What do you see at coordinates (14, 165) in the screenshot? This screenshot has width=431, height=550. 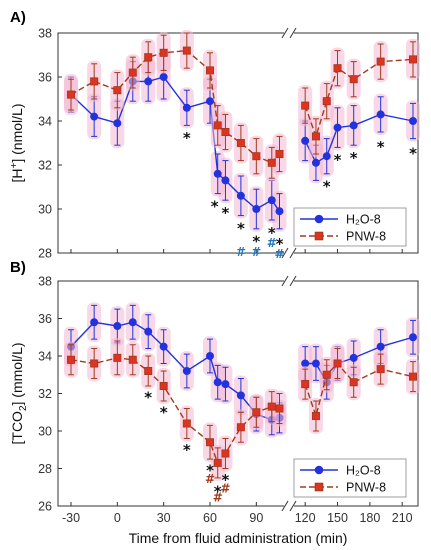 I see `y-axis-label-superscript: +` at bounding box center [14, 165].